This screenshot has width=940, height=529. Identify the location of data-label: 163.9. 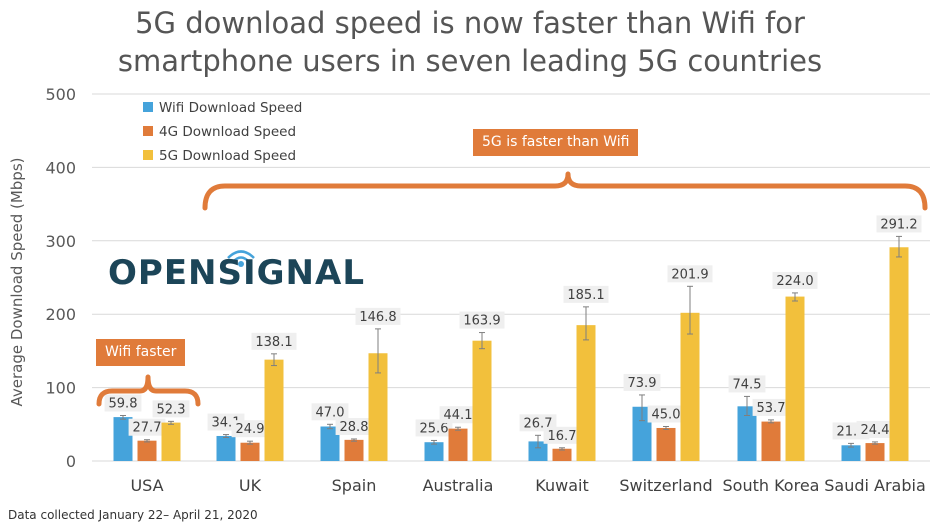
(481, 321).